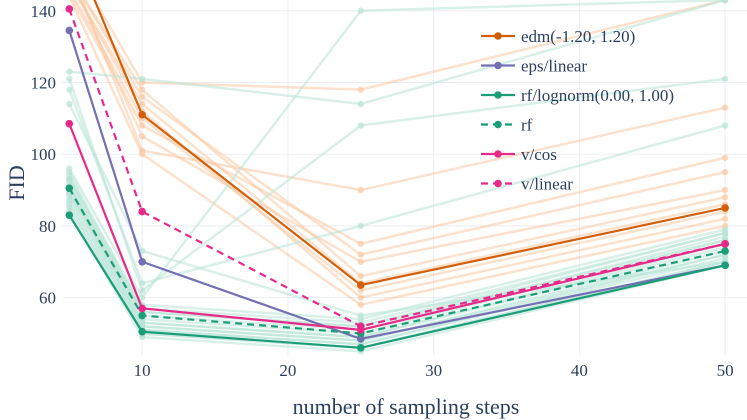 Image resolution: width=747 pixels, height=420 pixels. I want to click on x-tick-label: 10, so click(142, 370).